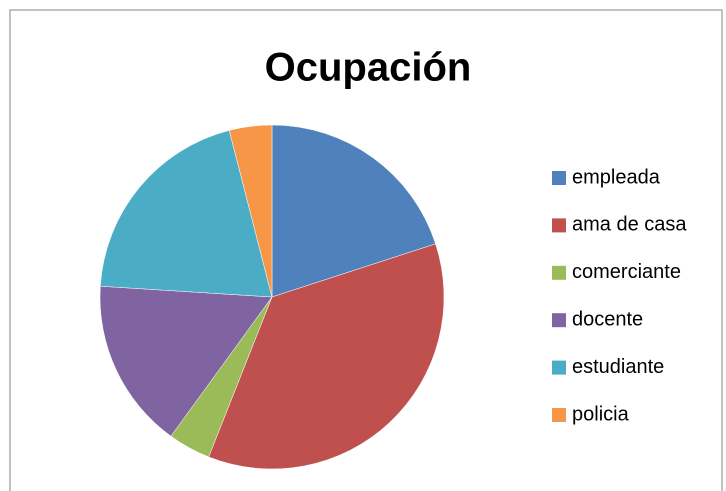  Describe the element at coordinates (601, 414) in the screenshot. I see `legend-label: policia` at that location.